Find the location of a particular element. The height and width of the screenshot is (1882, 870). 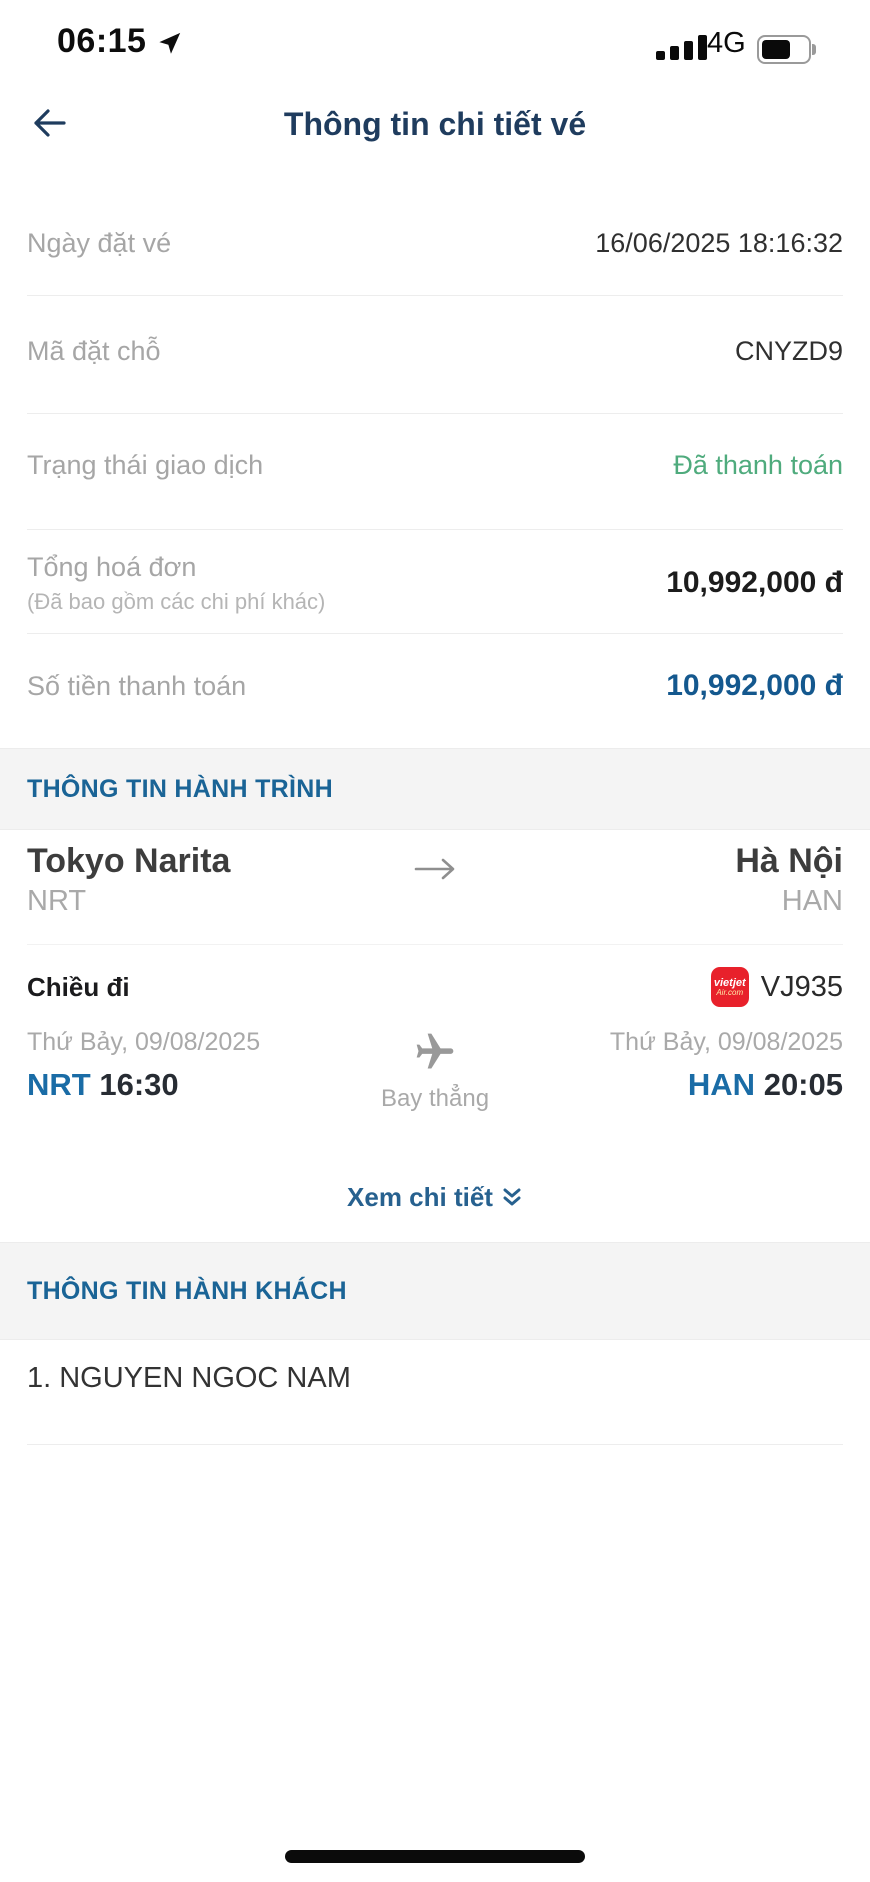

booking-code-row: Mã đặt chỗ CNYZD9 is located at coordinates (435, 351).